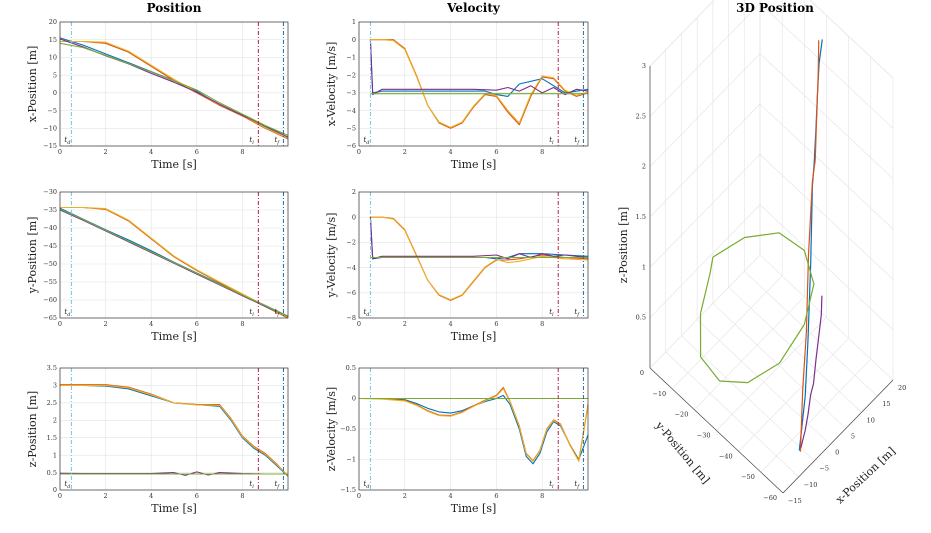 The width and height of the screenshot is (931, 533). Describe the element at coordinates (53, 40) in the screenshot. I see `y-tick-label: 15` at that location.